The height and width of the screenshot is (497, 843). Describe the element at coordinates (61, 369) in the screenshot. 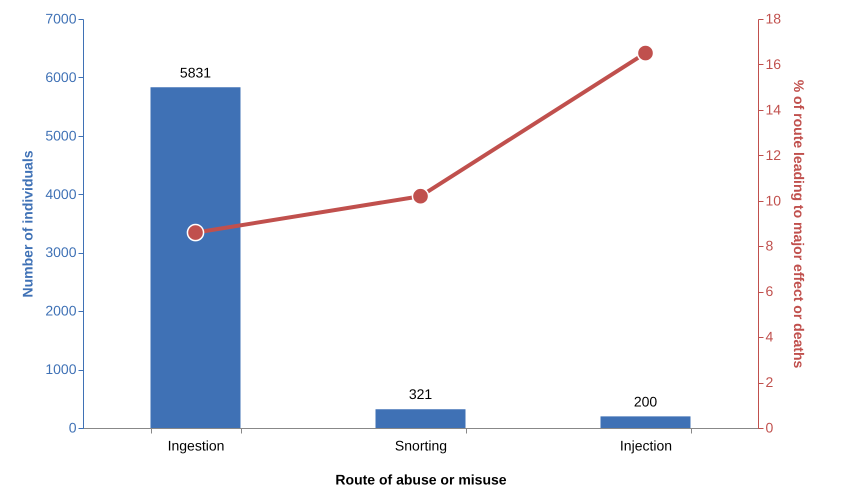

I see `y-tick-label: 1000` at that location.